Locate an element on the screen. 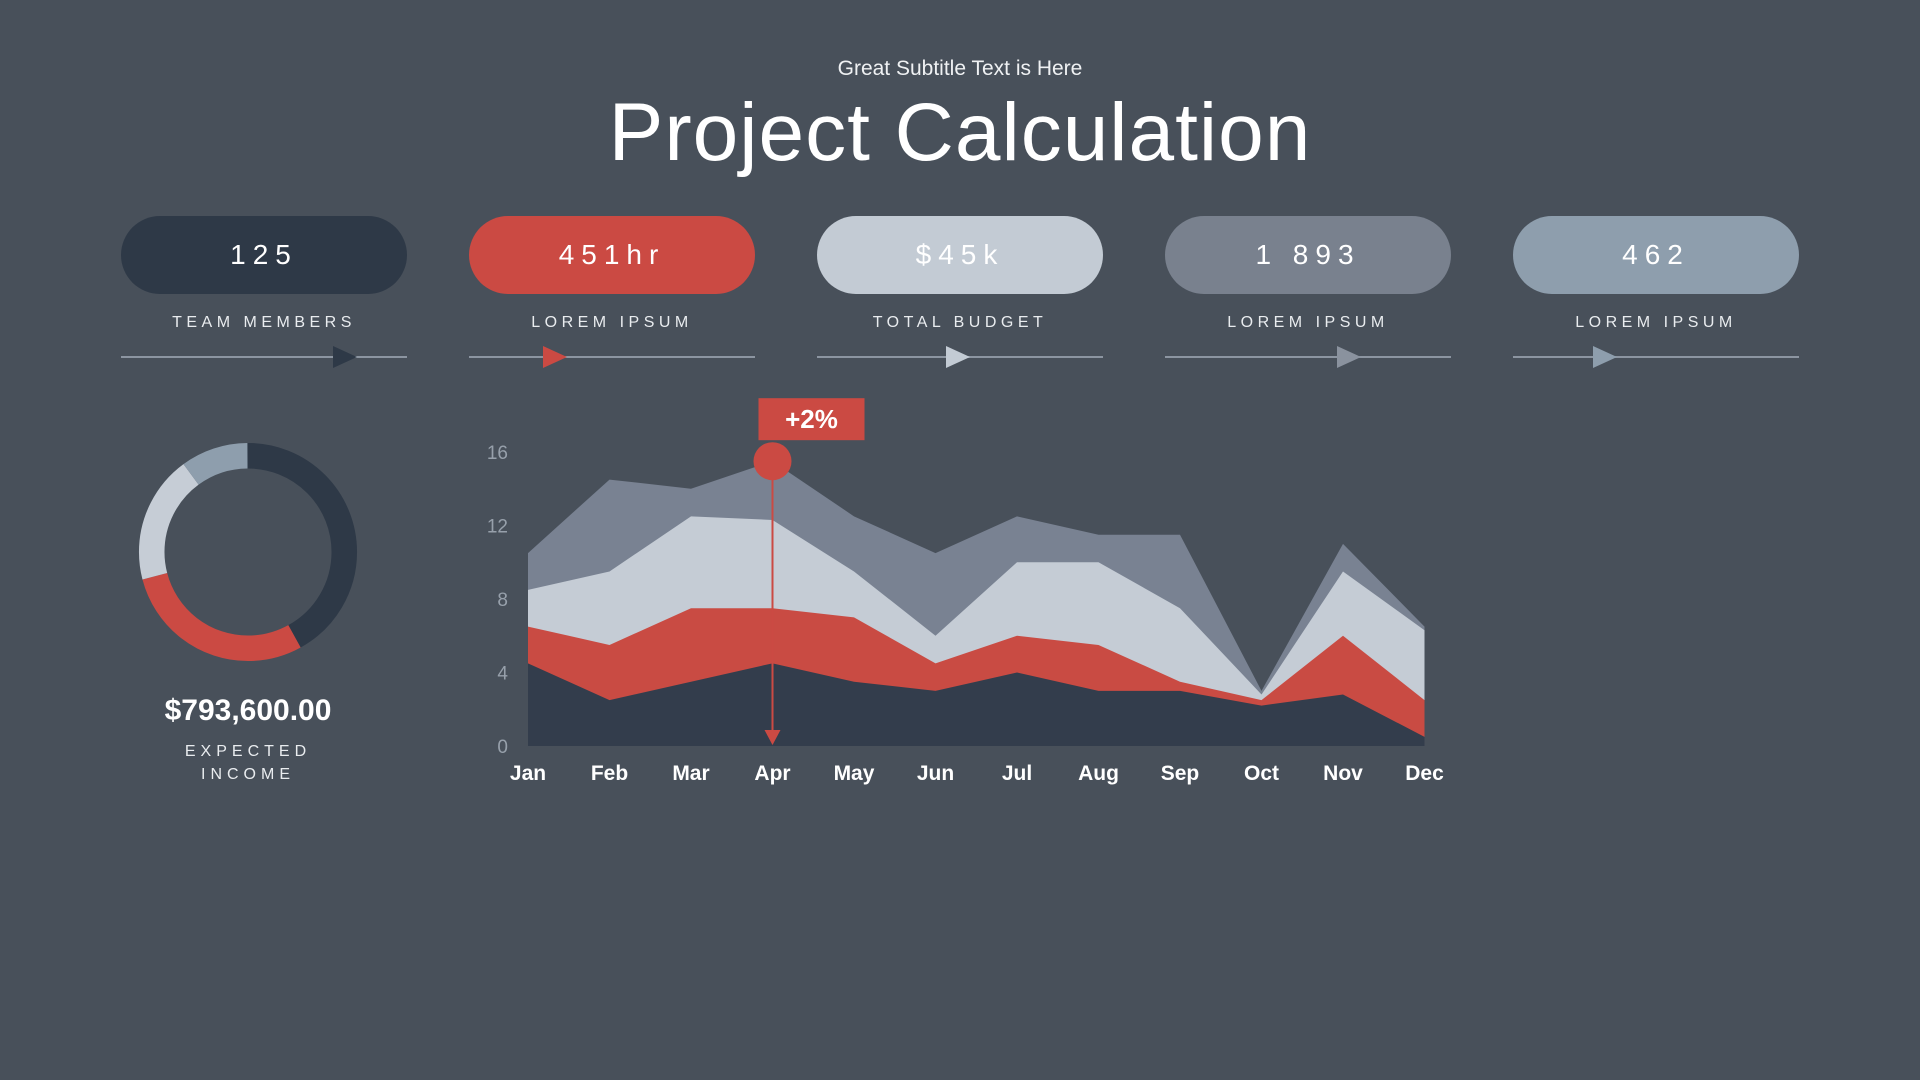 This screenshot has height=1080, width=1920. stat-pill-hours: 451hr is located at coordinates (612, 255).